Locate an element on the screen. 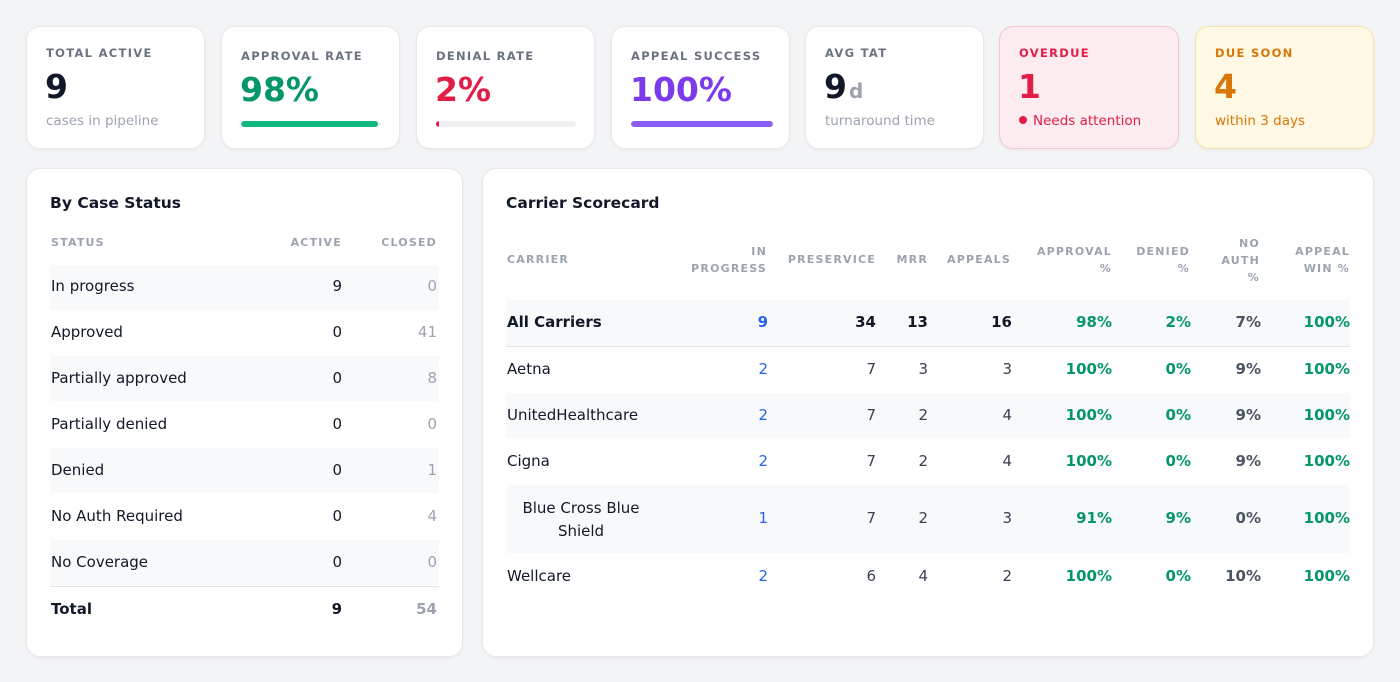 The width and height of the screenshot is (1400, 682). table-row: No Coverage 0 0 is located at coordinates (244, 562).